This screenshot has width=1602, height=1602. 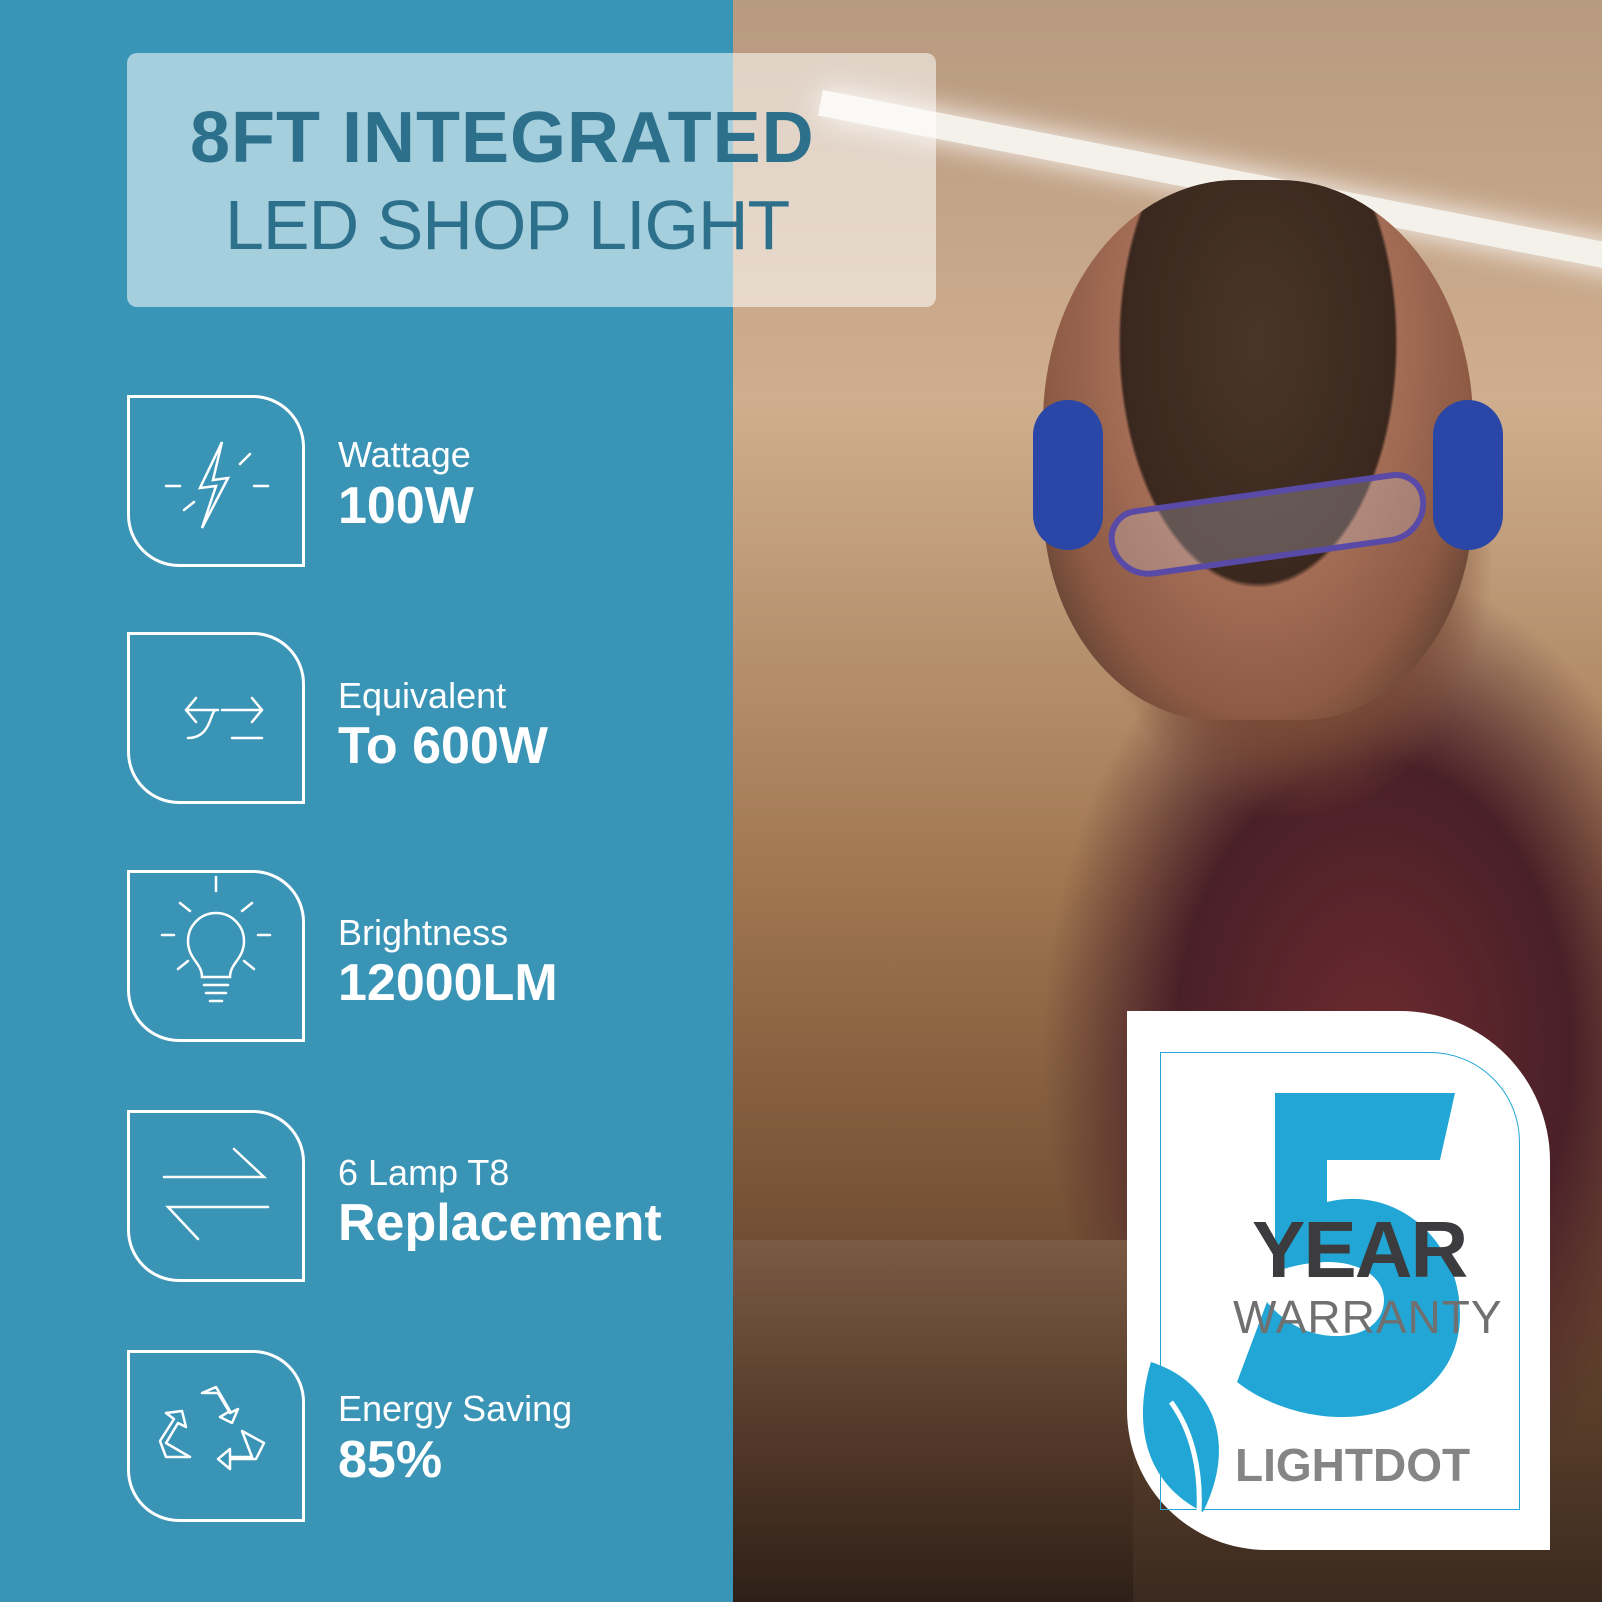 I want to click on light-bulb-icon, so click(x=216, y=939).